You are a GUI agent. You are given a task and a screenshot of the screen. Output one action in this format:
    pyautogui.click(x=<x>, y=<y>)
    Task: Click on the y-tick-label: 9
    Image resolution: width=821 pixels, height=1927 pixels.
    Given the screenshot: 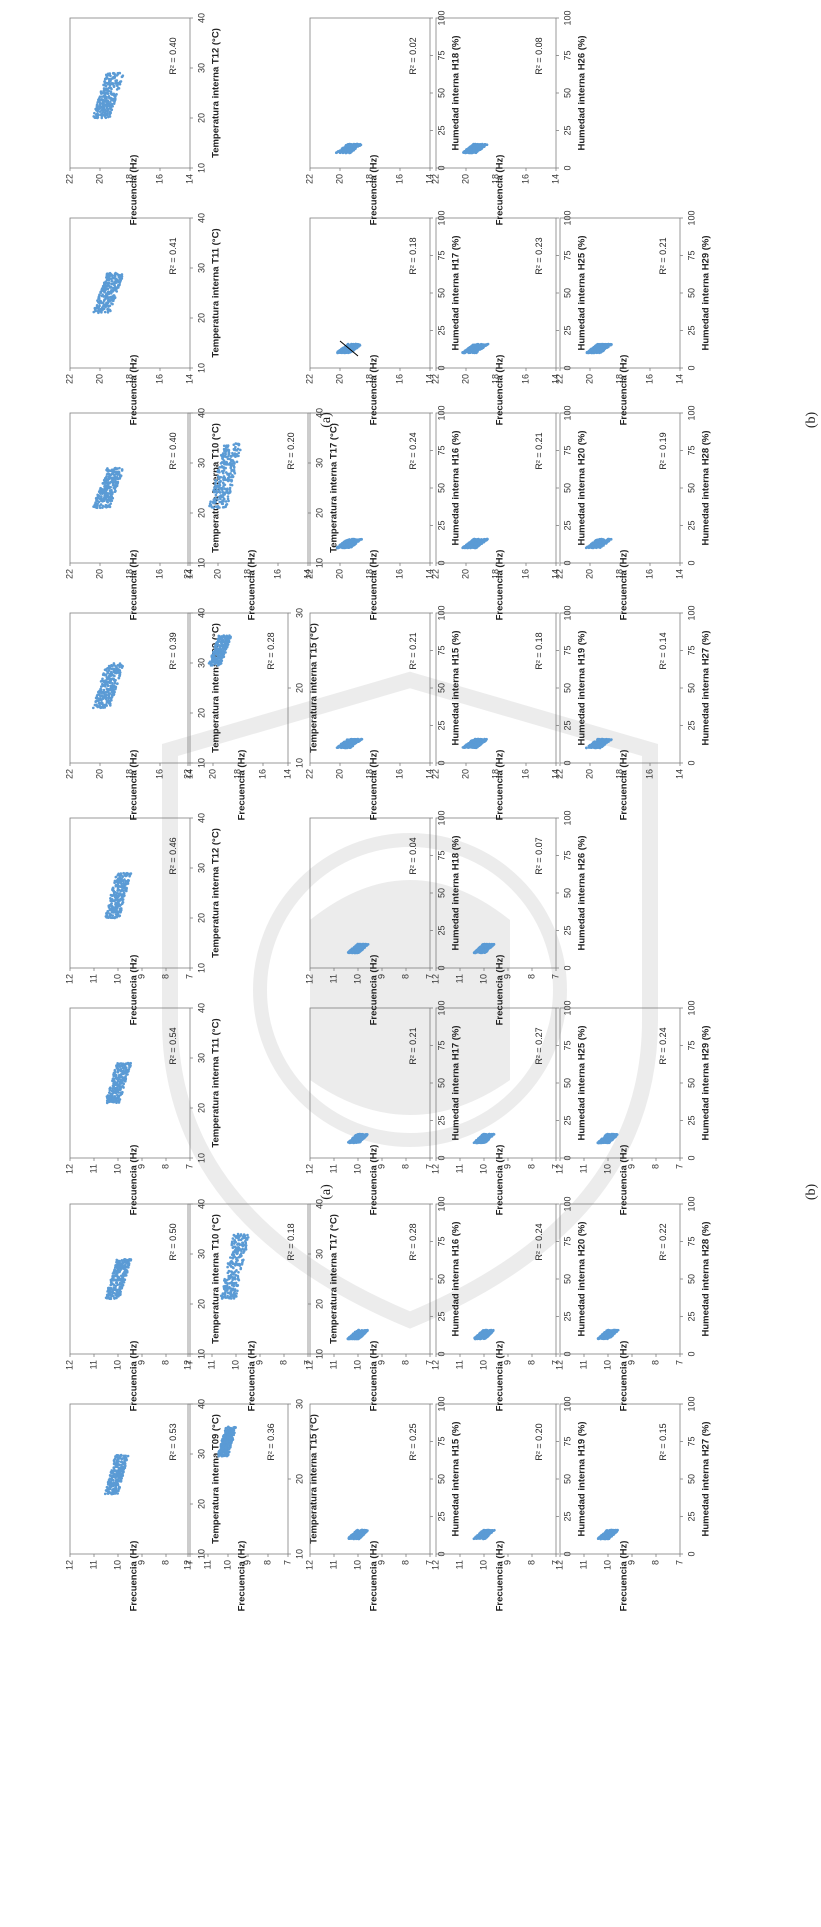 What is the action you would take?
    pyautogui.click(x=141, y=1166)
    